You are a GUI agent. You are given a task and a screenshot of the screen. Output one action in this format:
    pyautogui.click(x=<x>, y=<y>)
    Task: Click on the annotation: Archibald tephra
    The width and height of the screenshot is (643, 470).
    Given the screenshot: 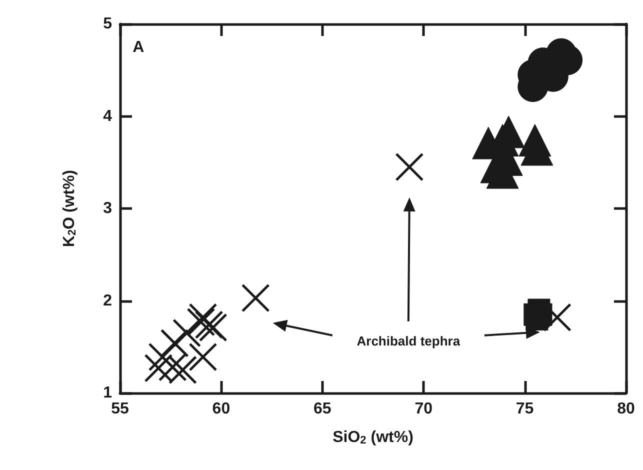 What is the action you would take?
    pyautogui.click(x=408, y=341)
    